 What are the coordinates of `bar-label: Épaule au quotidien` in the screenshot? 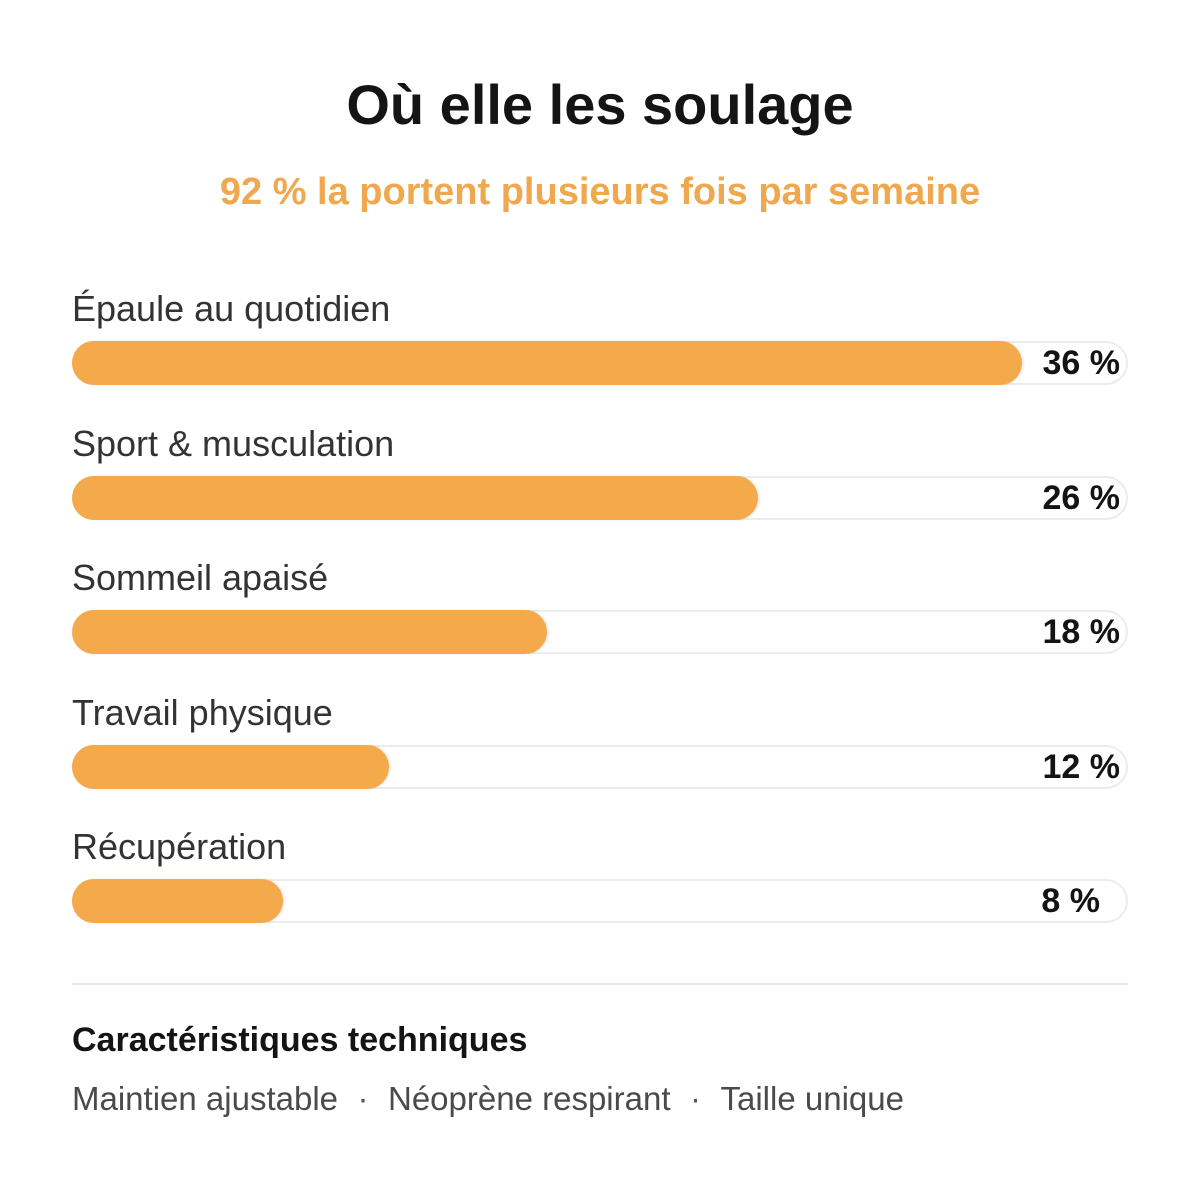 It's located at (231, 308).